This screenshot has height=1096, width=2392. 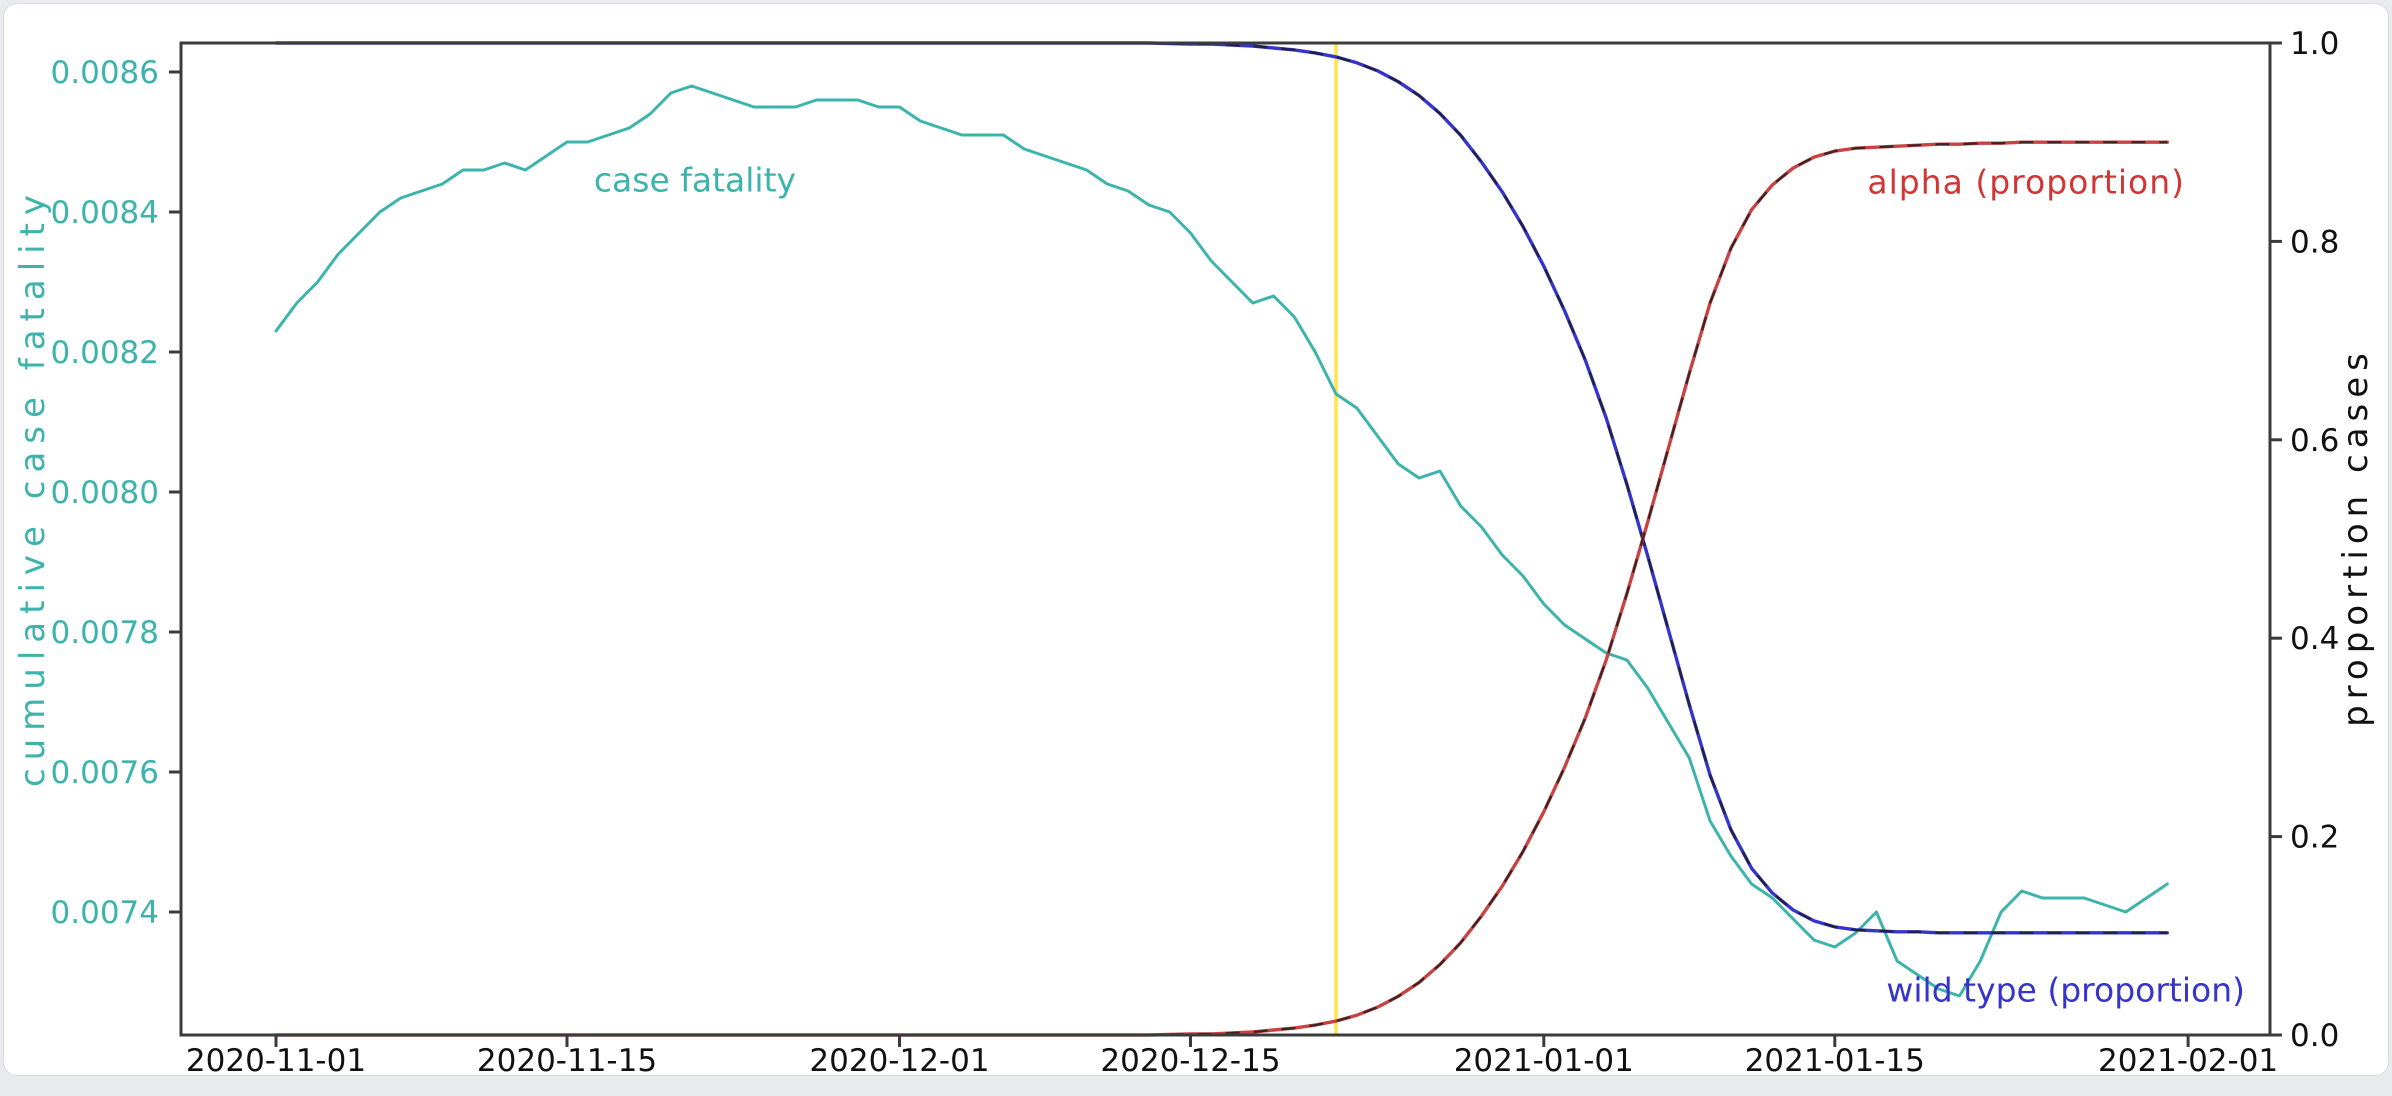 I want to click on left-axis-tick-label: 0.0080, so click(x=105, y=493).